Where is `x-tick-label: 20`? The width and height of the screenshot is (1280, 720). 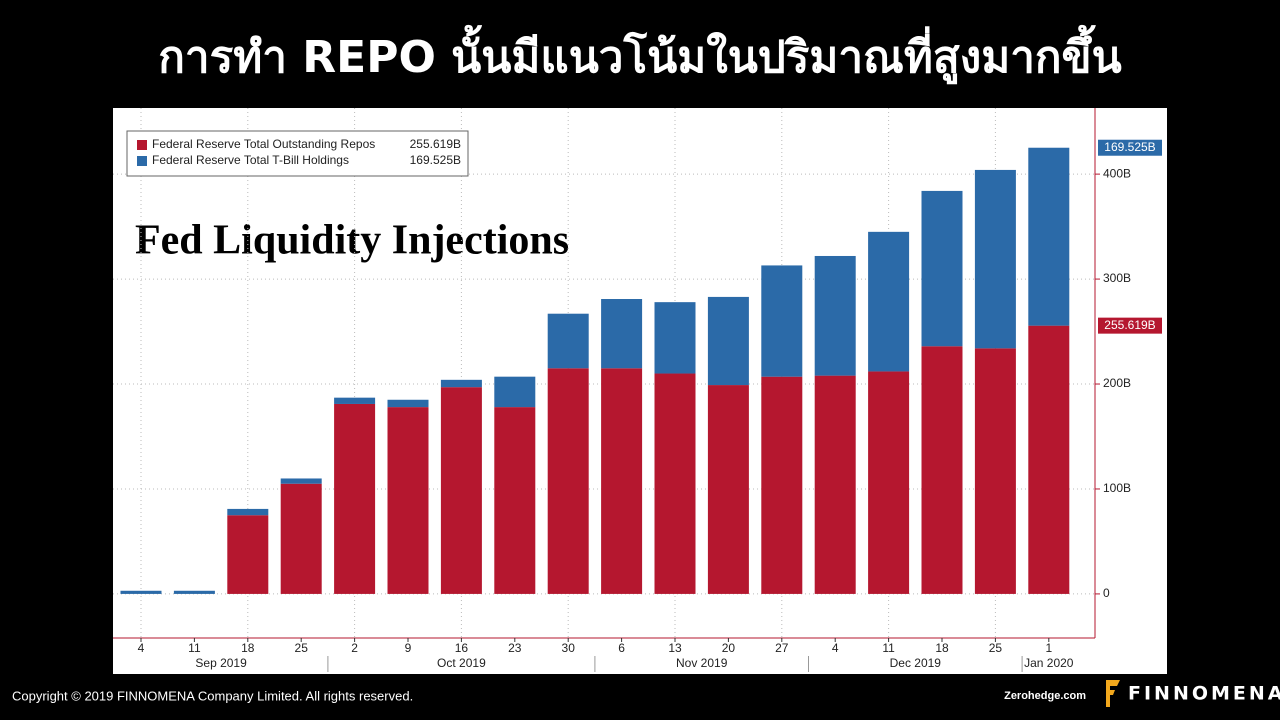 x-tick-label: 20 is located at coordinates (729, 648).